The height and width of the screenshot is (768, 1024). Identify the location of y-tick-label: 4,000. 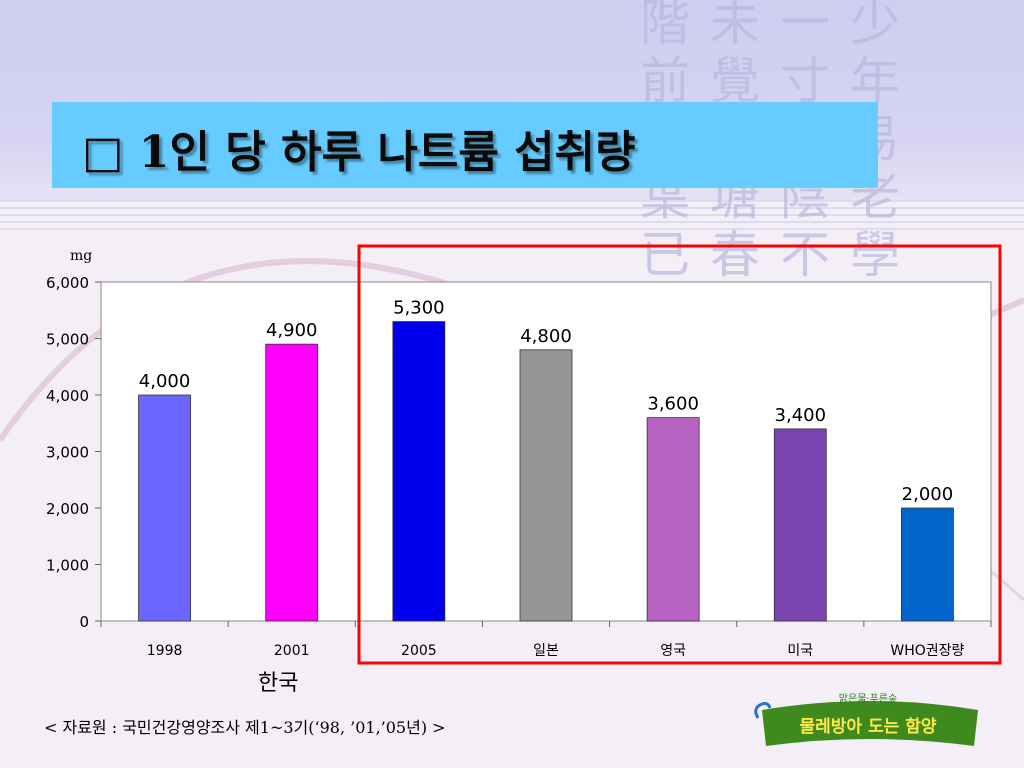
(67, 396).